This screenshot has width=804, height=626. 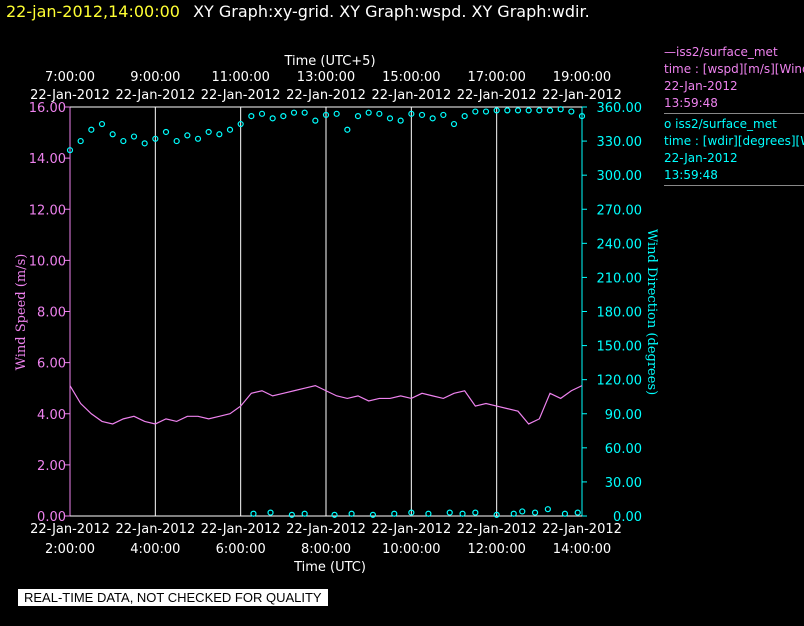 I want to click on y-tick-label-right: 180.00, so click(x=620, y=313).